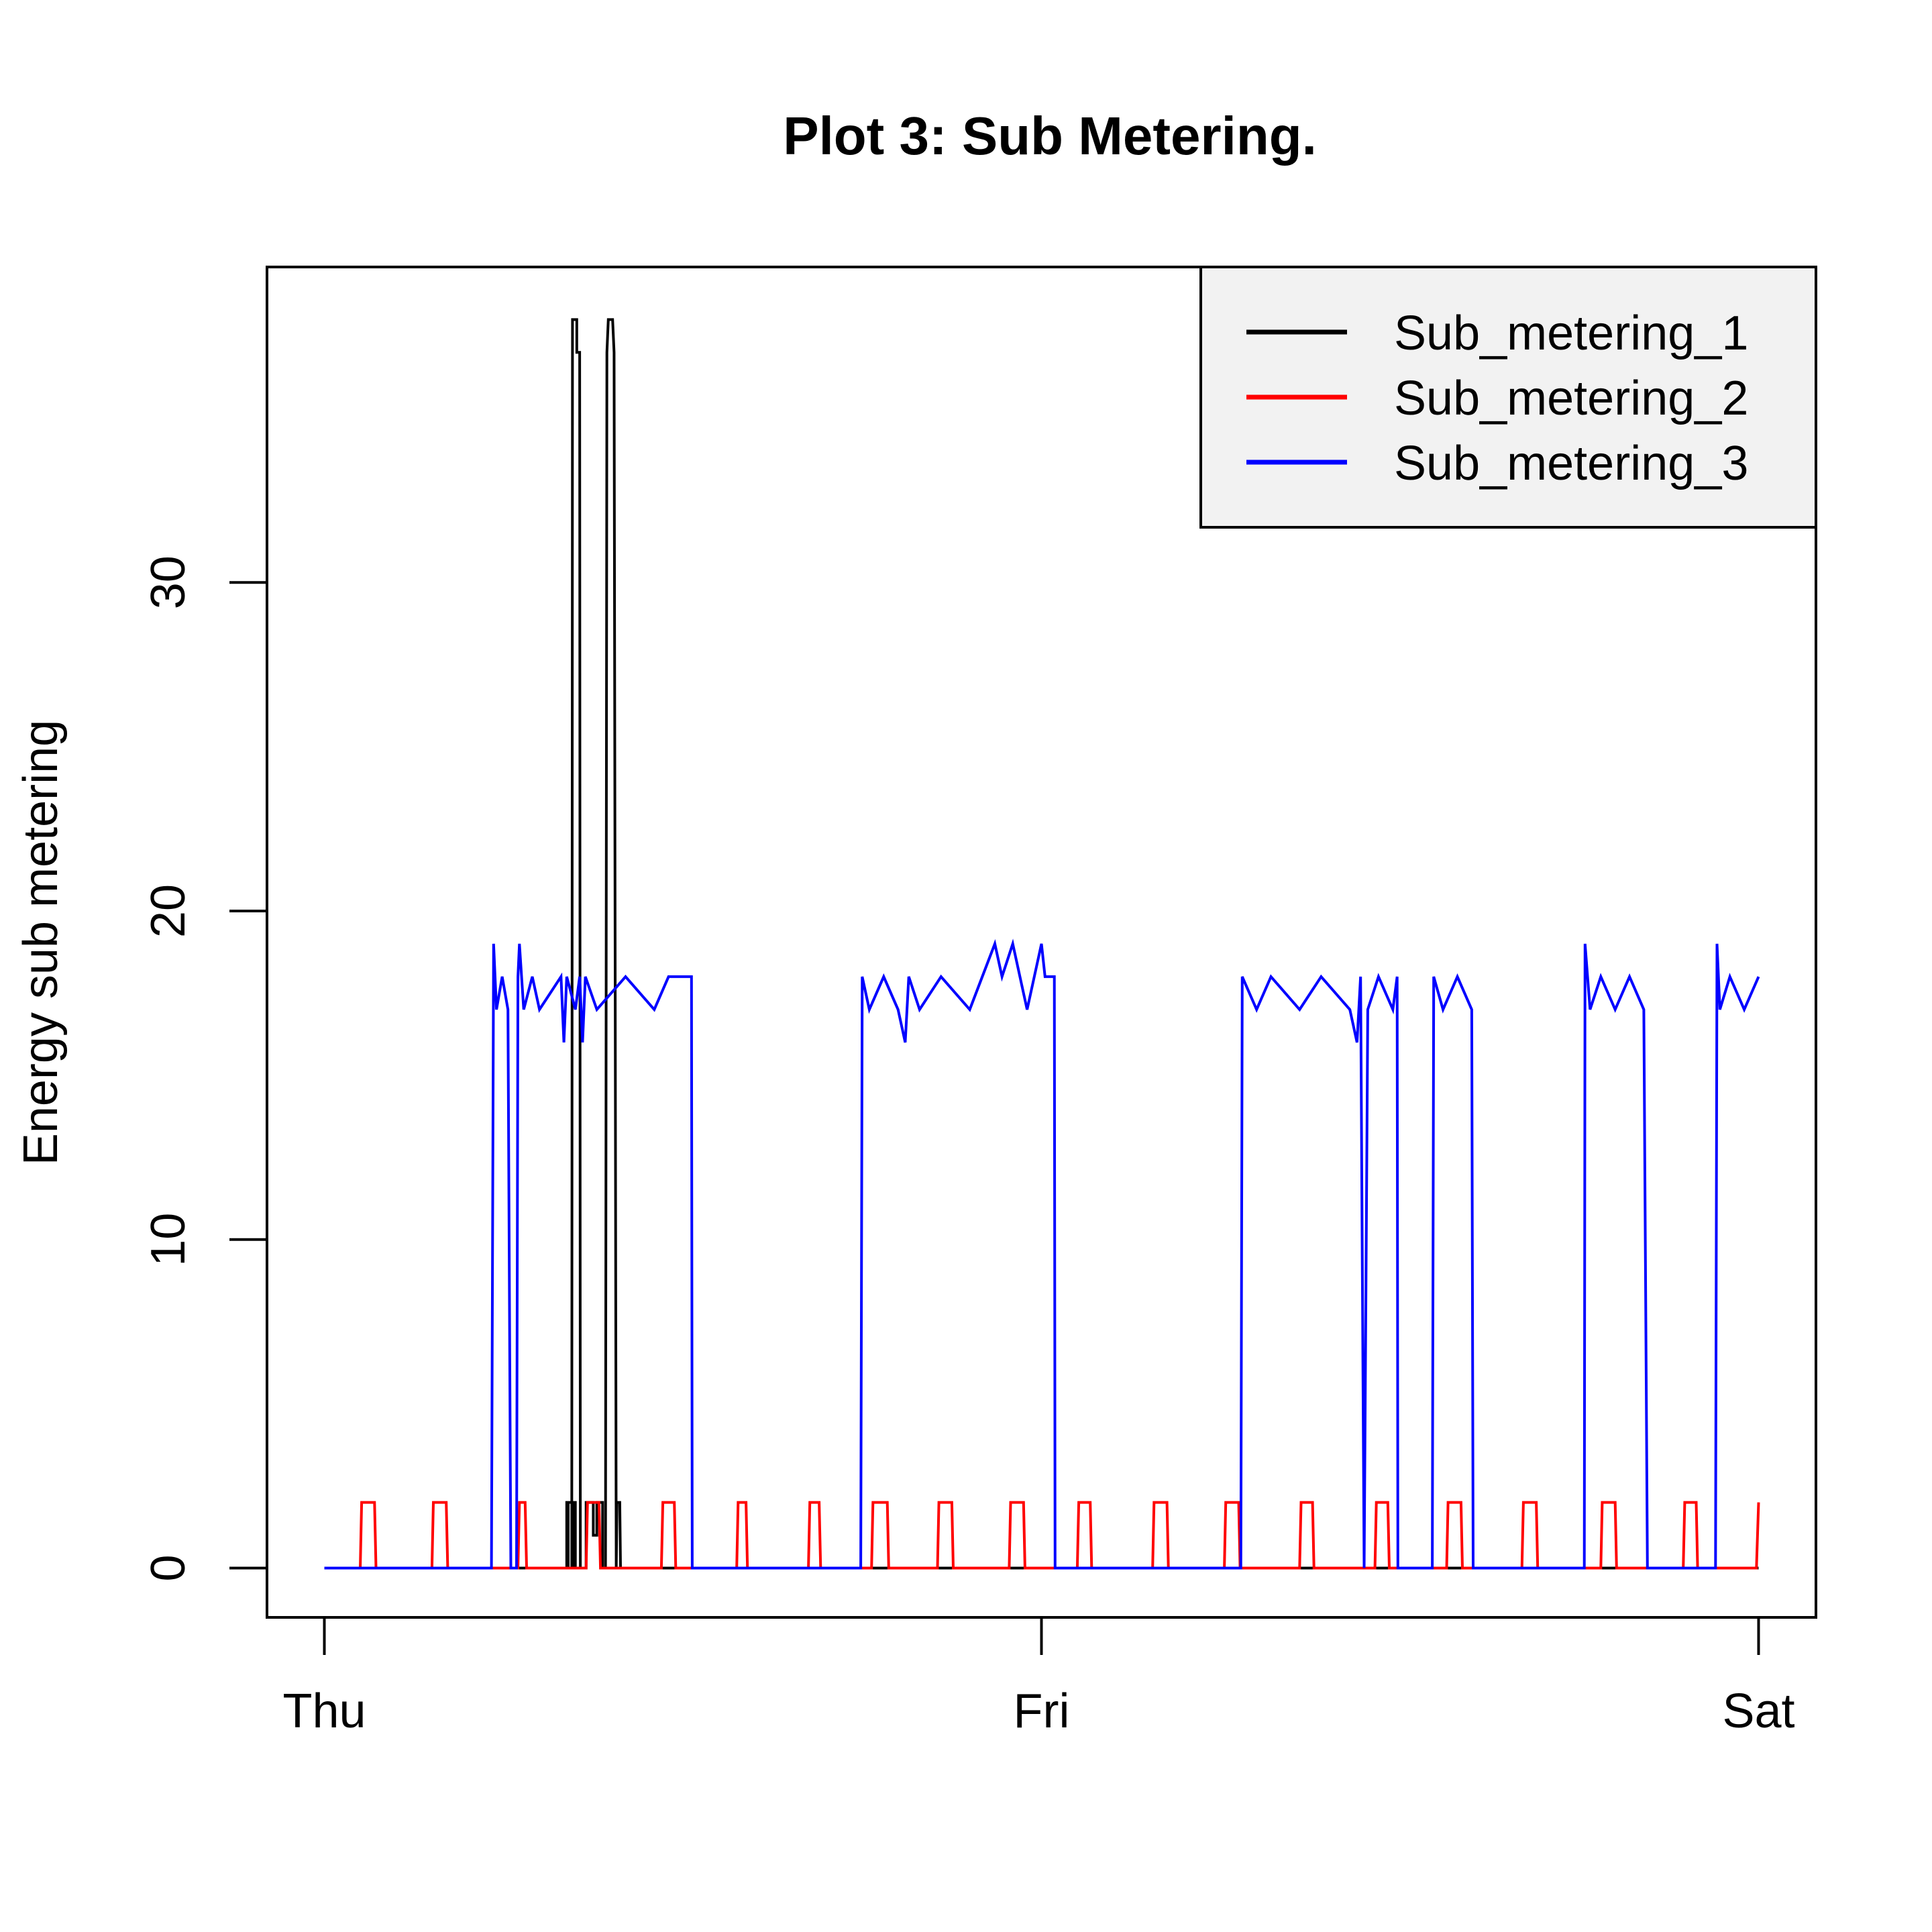  Describe the element at coordinates (1758, 1711) in the screenshot. I see `x-tick-label: Sat` at that location.